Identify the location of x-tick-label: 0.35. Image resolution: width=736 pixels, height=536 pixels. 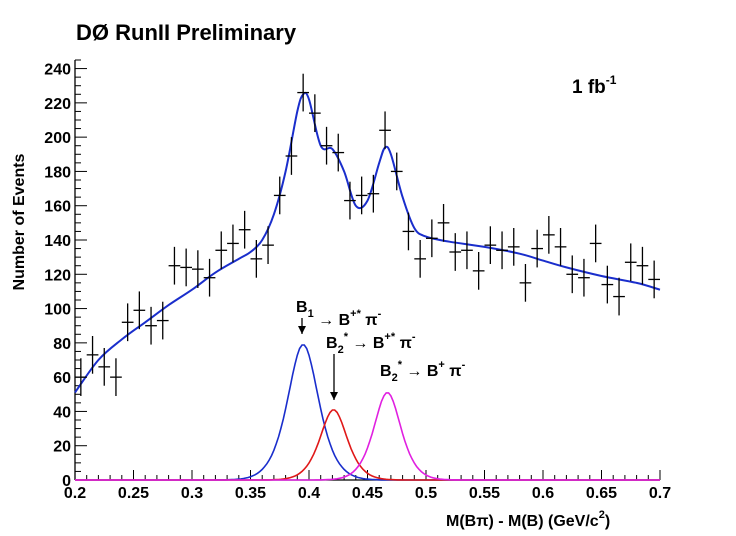
(250, 493).